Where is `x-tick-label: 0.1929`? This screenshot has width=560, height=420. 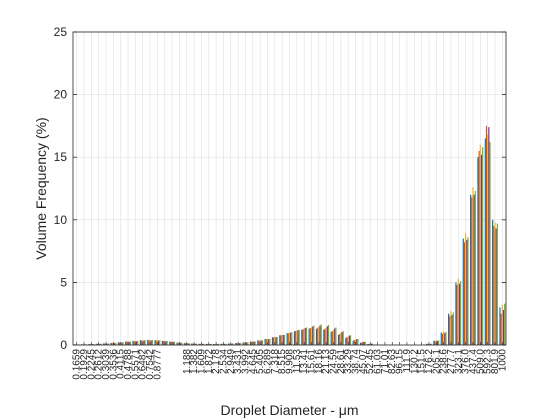
x-tick-label: 0.1929 is located at coordinates (84, 364).